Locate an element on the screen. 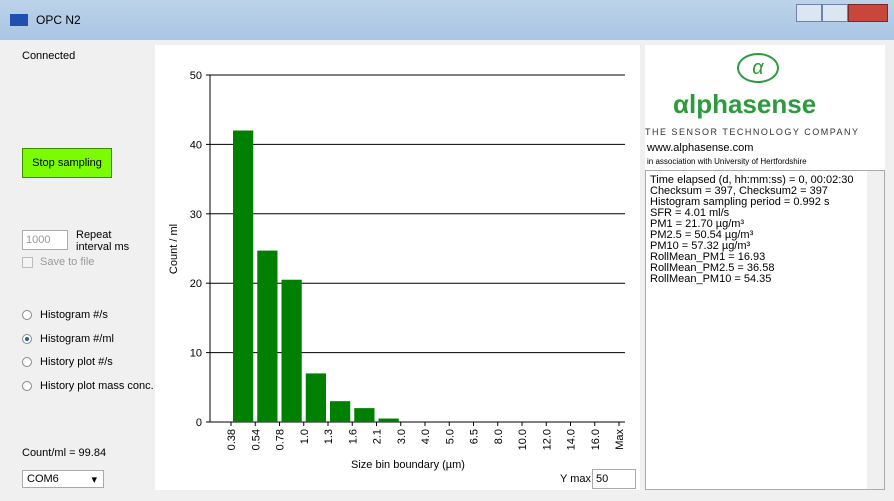  count-readout: Count/ml = 99.84 is located at coordinates (64, 453).